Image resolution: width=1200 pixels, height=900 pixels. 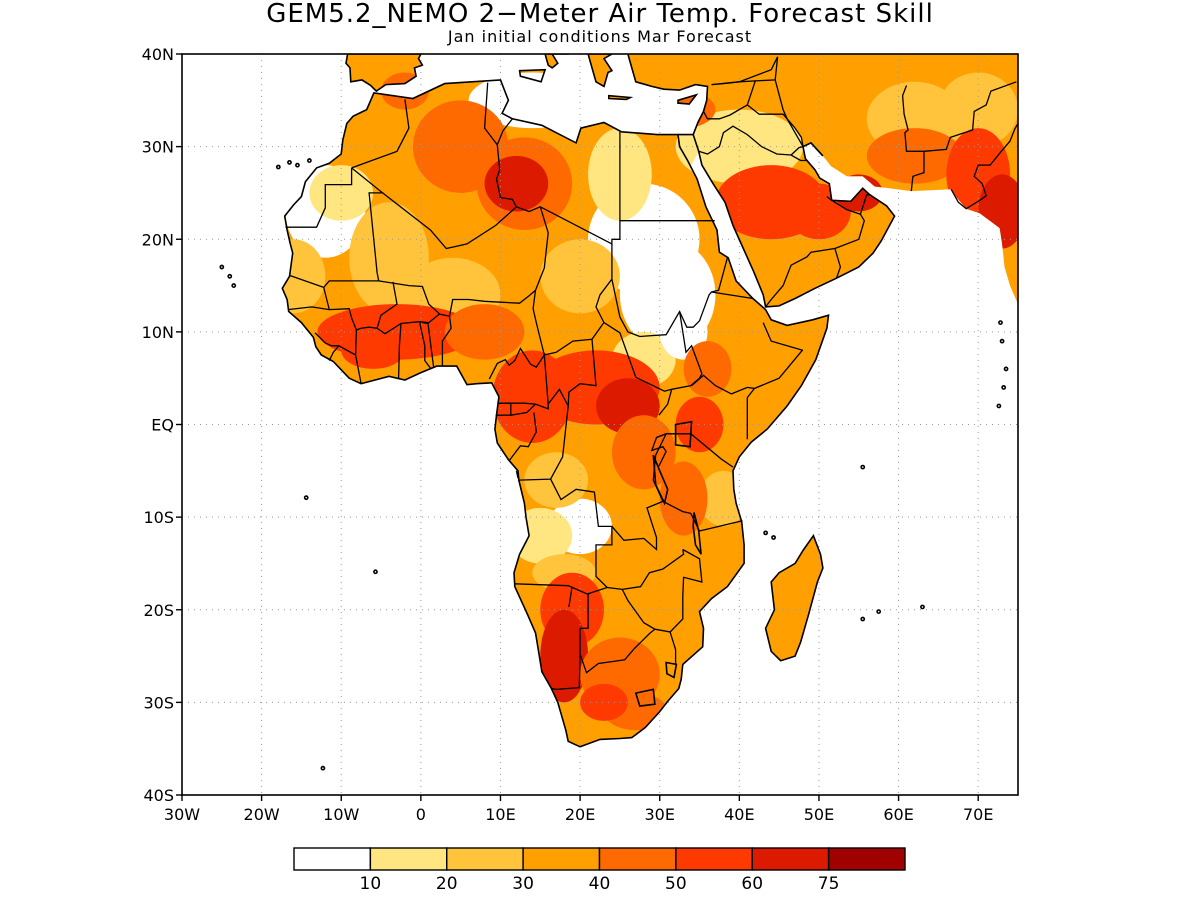 I want to click on colorbar-label: 30, so click(x=523, y=884).